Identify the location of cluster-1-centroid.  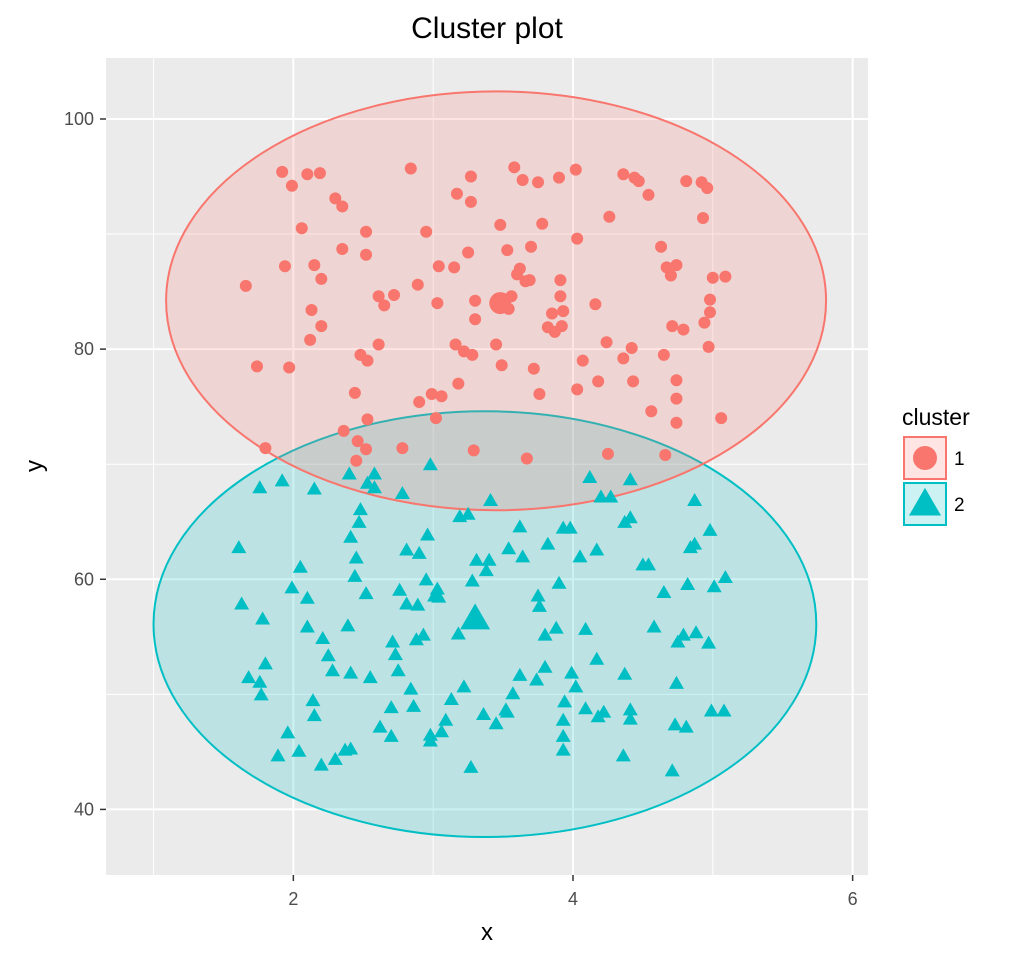
(500, 303).